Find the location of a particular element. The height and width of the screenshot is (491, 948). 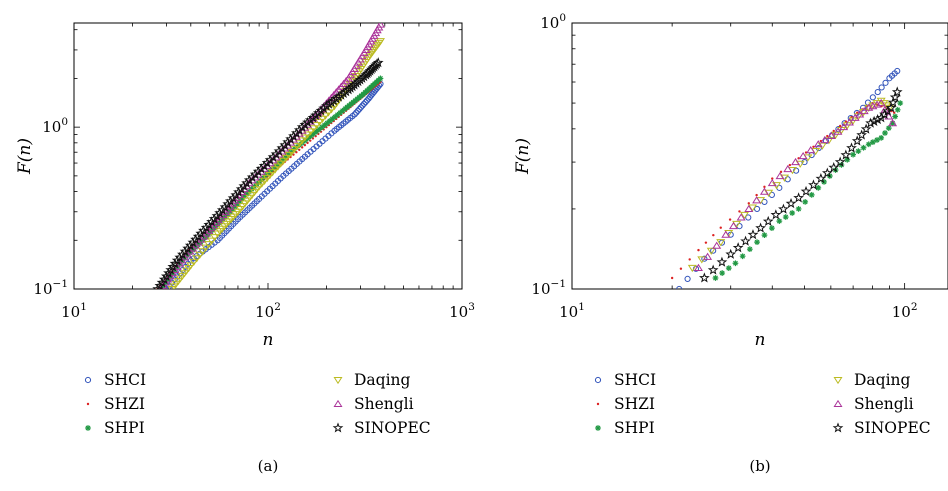

x-tick-label: 10³ is located at coordinates (462, 311).